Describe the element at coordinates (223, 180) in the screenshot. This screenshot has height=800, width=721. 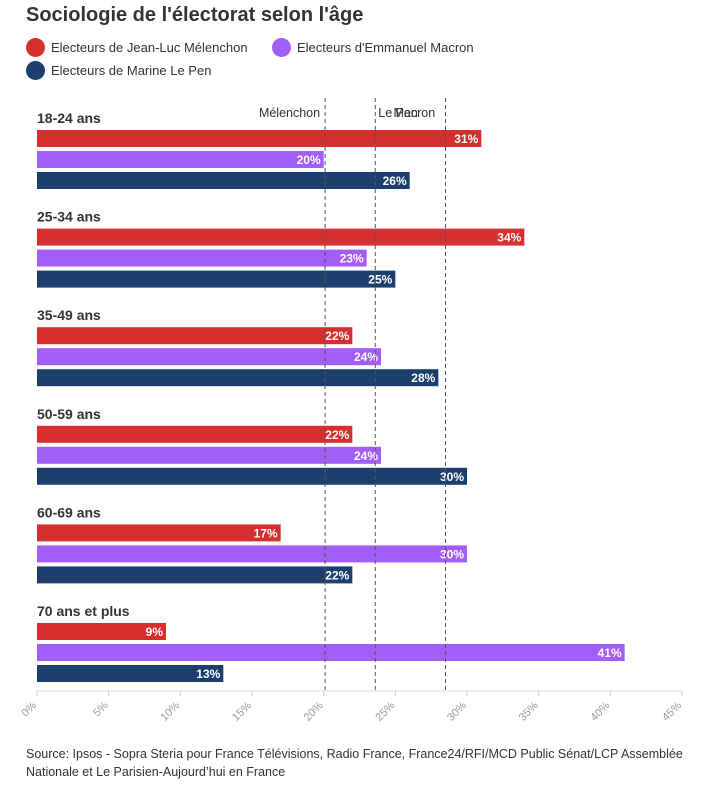
I see `bar-18-24-ans-s2` at that location.